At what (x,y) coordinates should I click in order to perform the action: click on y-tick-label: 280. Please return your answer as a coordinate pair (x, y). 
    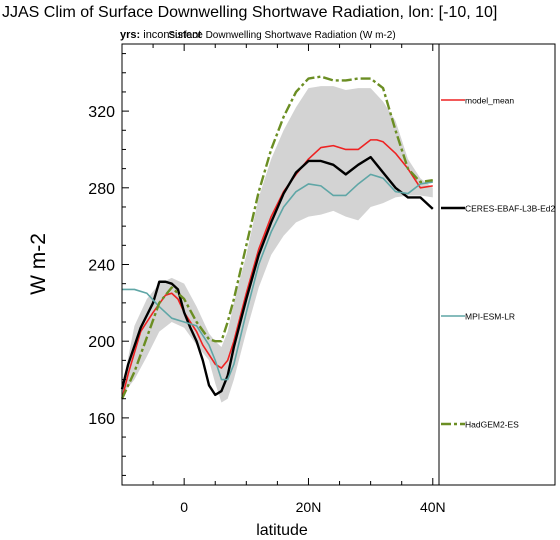
    Looking at the image, I should click on (101, 189).